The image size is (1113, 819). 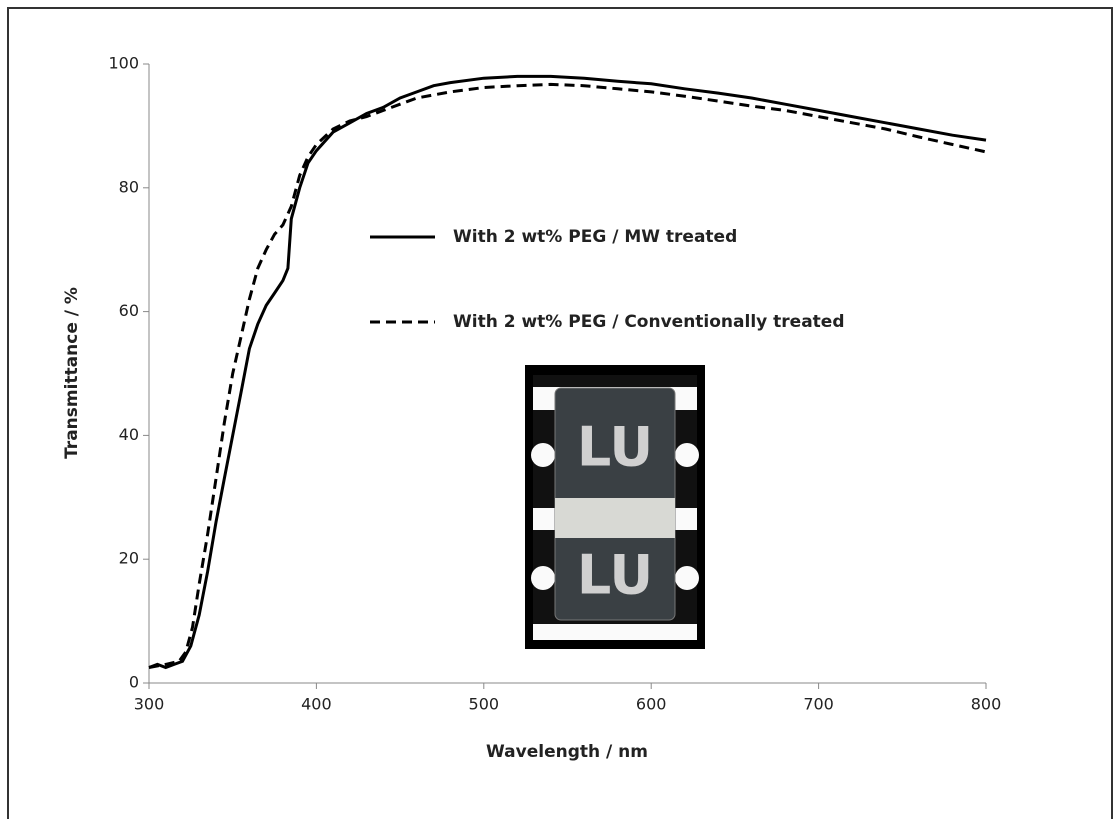 I want to click on y-tick-label: 100, so click(x=123, y=63).